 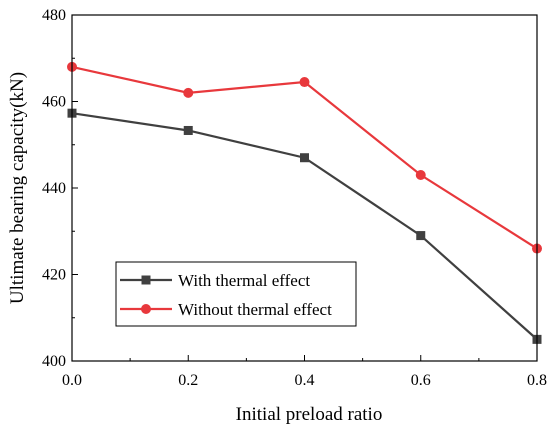 I want to click on x-tick-label: 0.0, so click(x=72, y=380).